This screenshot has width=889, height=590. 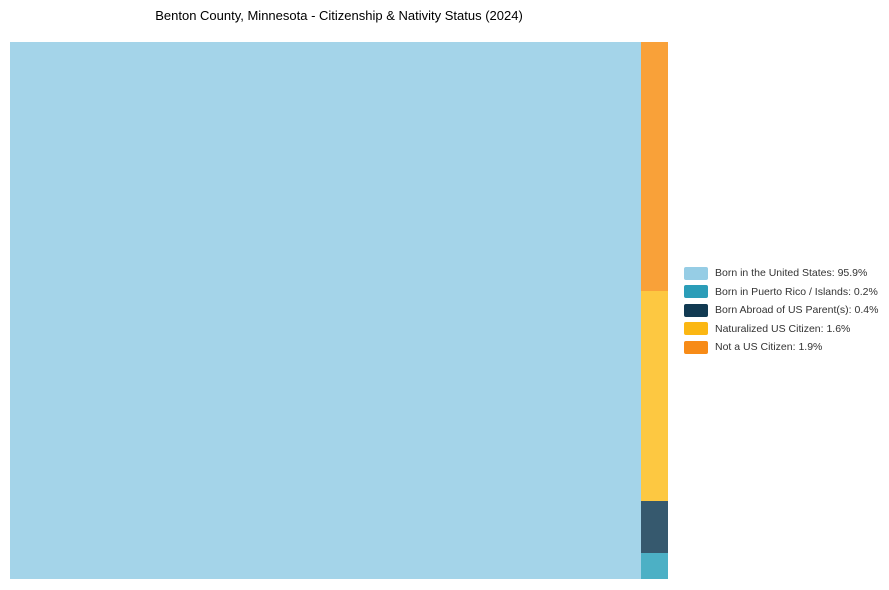 I want to click on treemap-rect-not-a-us-citizen, so click(x=654, y=166).